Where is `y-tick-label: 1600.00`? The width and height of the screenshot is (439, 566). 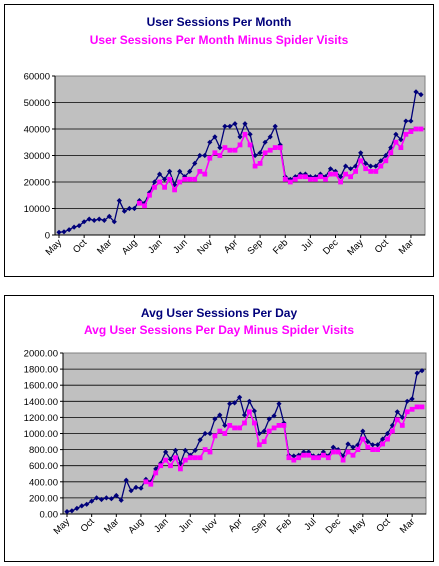 y-tick-label: 1600.00 is located at coordinates (41, 386).